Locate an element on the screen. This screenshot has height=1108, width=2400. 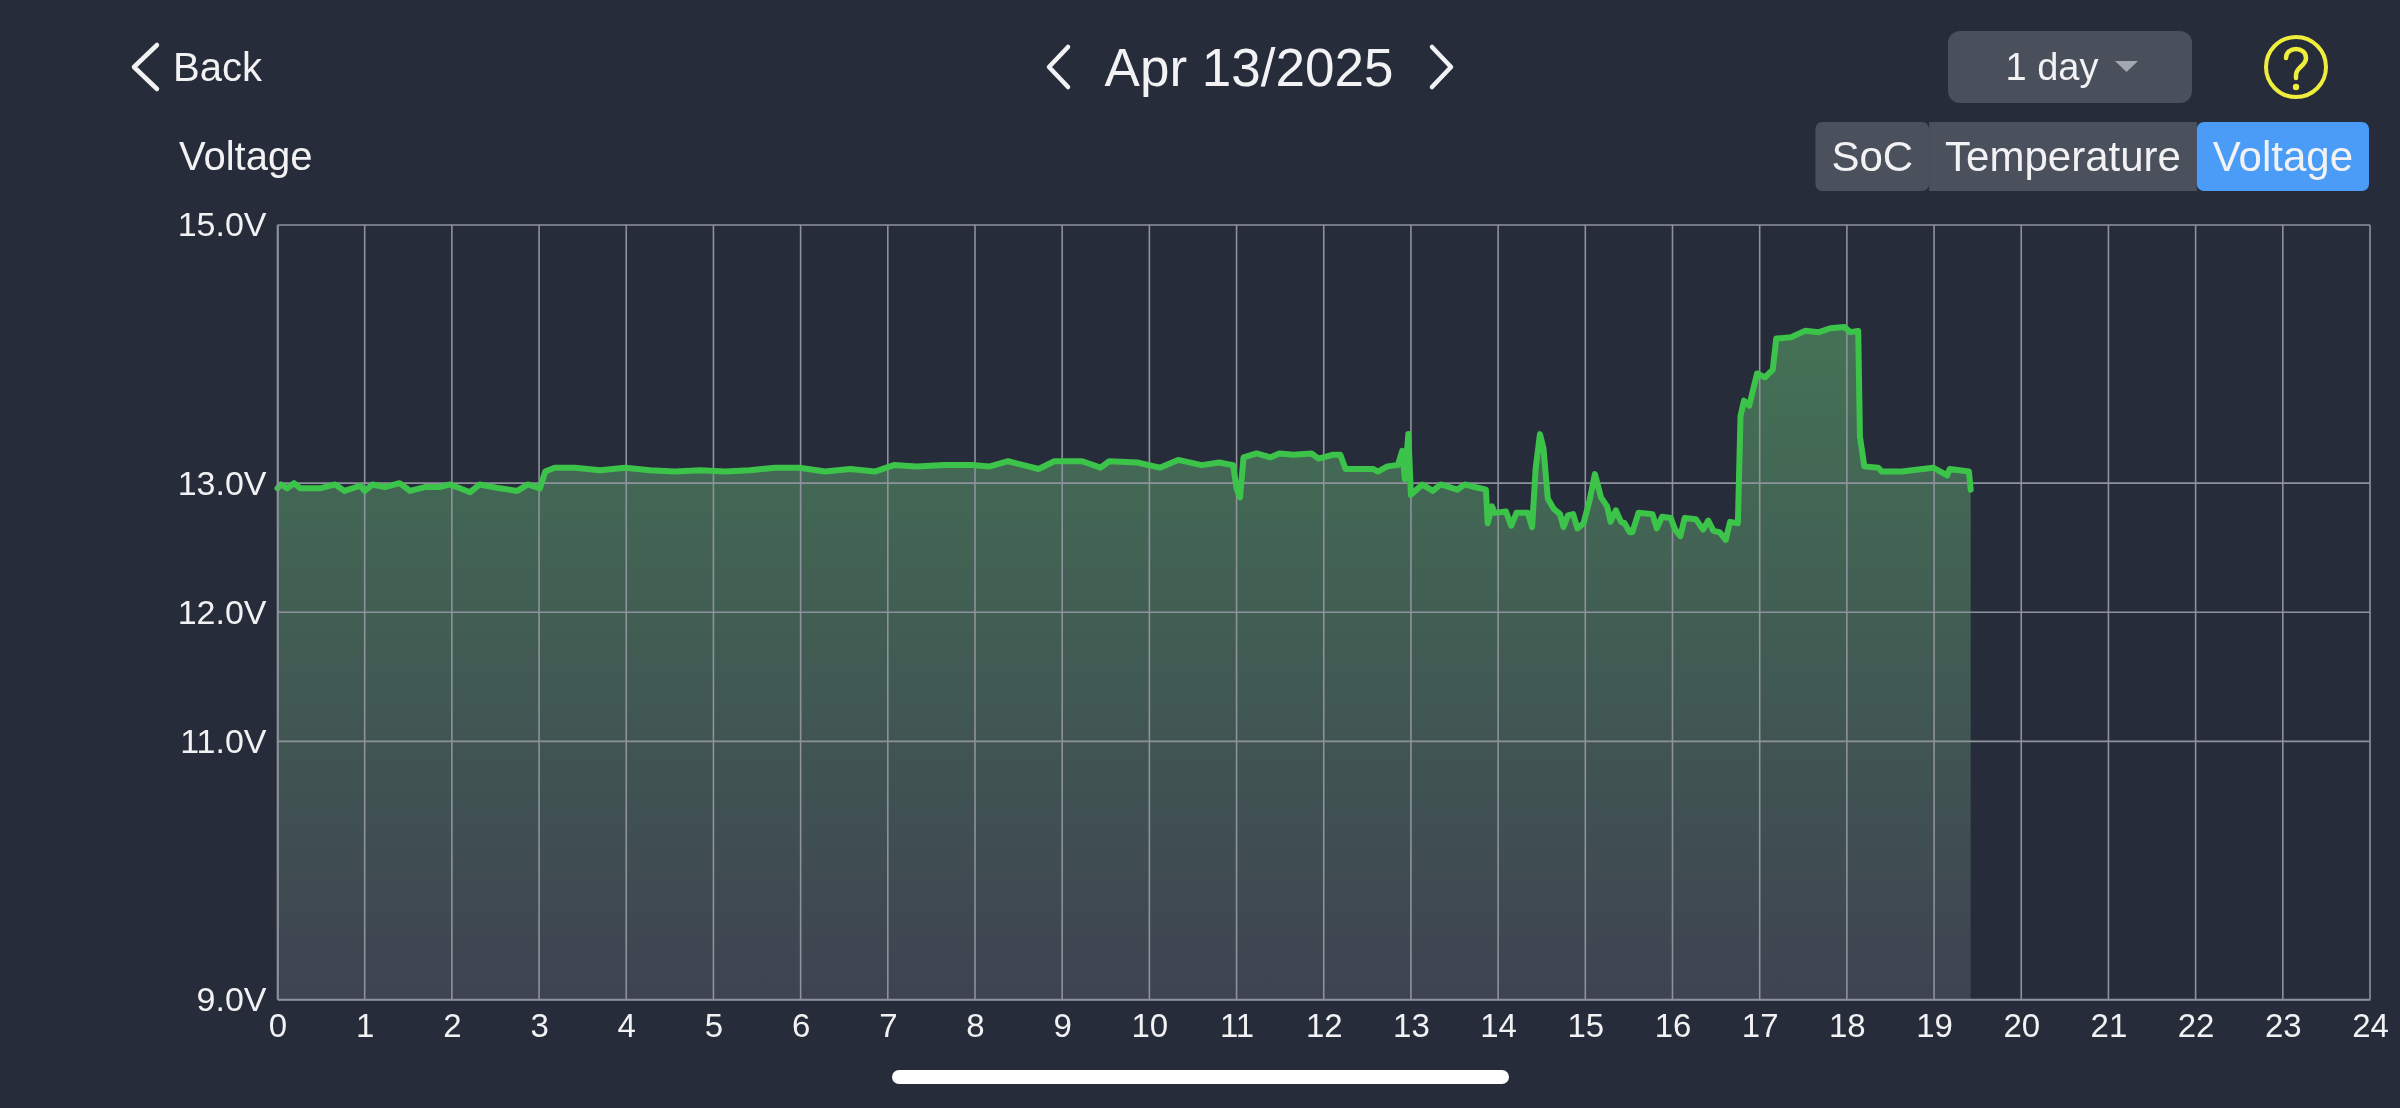
x-tick-label: 9 is located at coordinates (1062, 1025).